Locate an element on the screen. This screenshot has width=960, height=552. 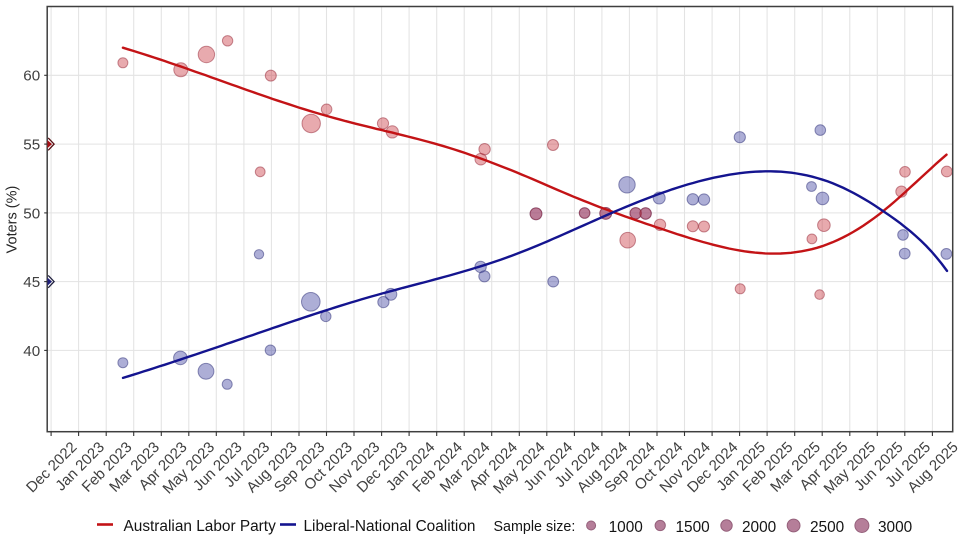
svg-text: 55 is located at coordinates (31, 145).